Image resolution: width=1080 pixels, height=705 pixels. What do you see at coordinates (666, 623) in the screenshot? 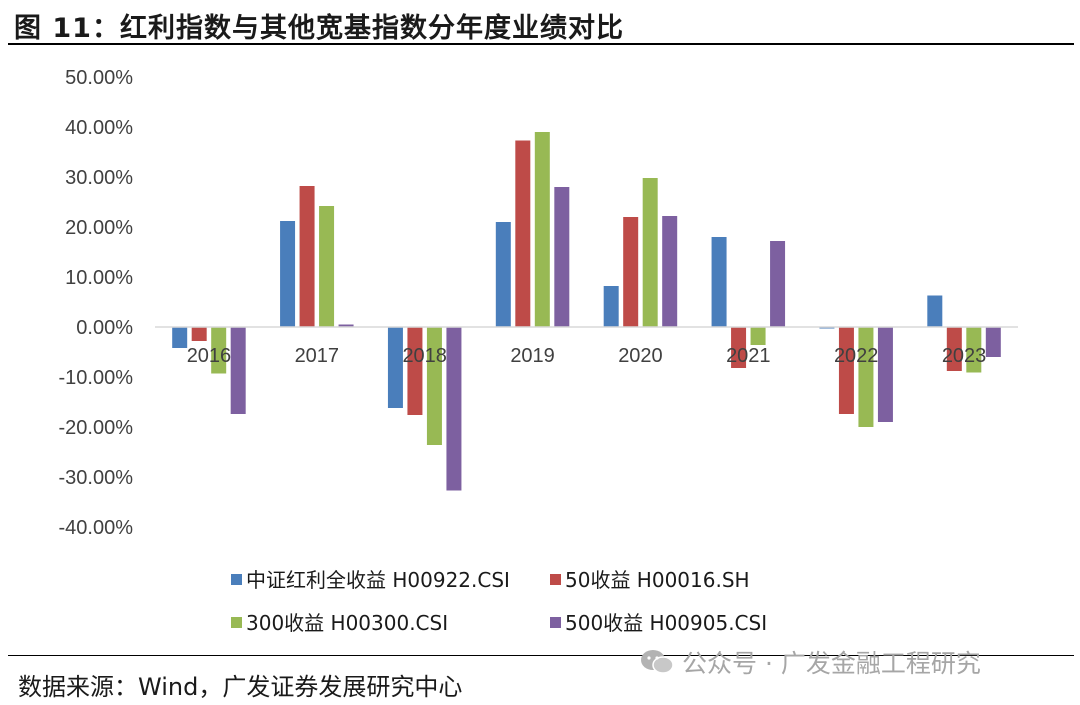
I see `legend-label: 500收益 H00905.CSI` at bounding box center [666, 623].